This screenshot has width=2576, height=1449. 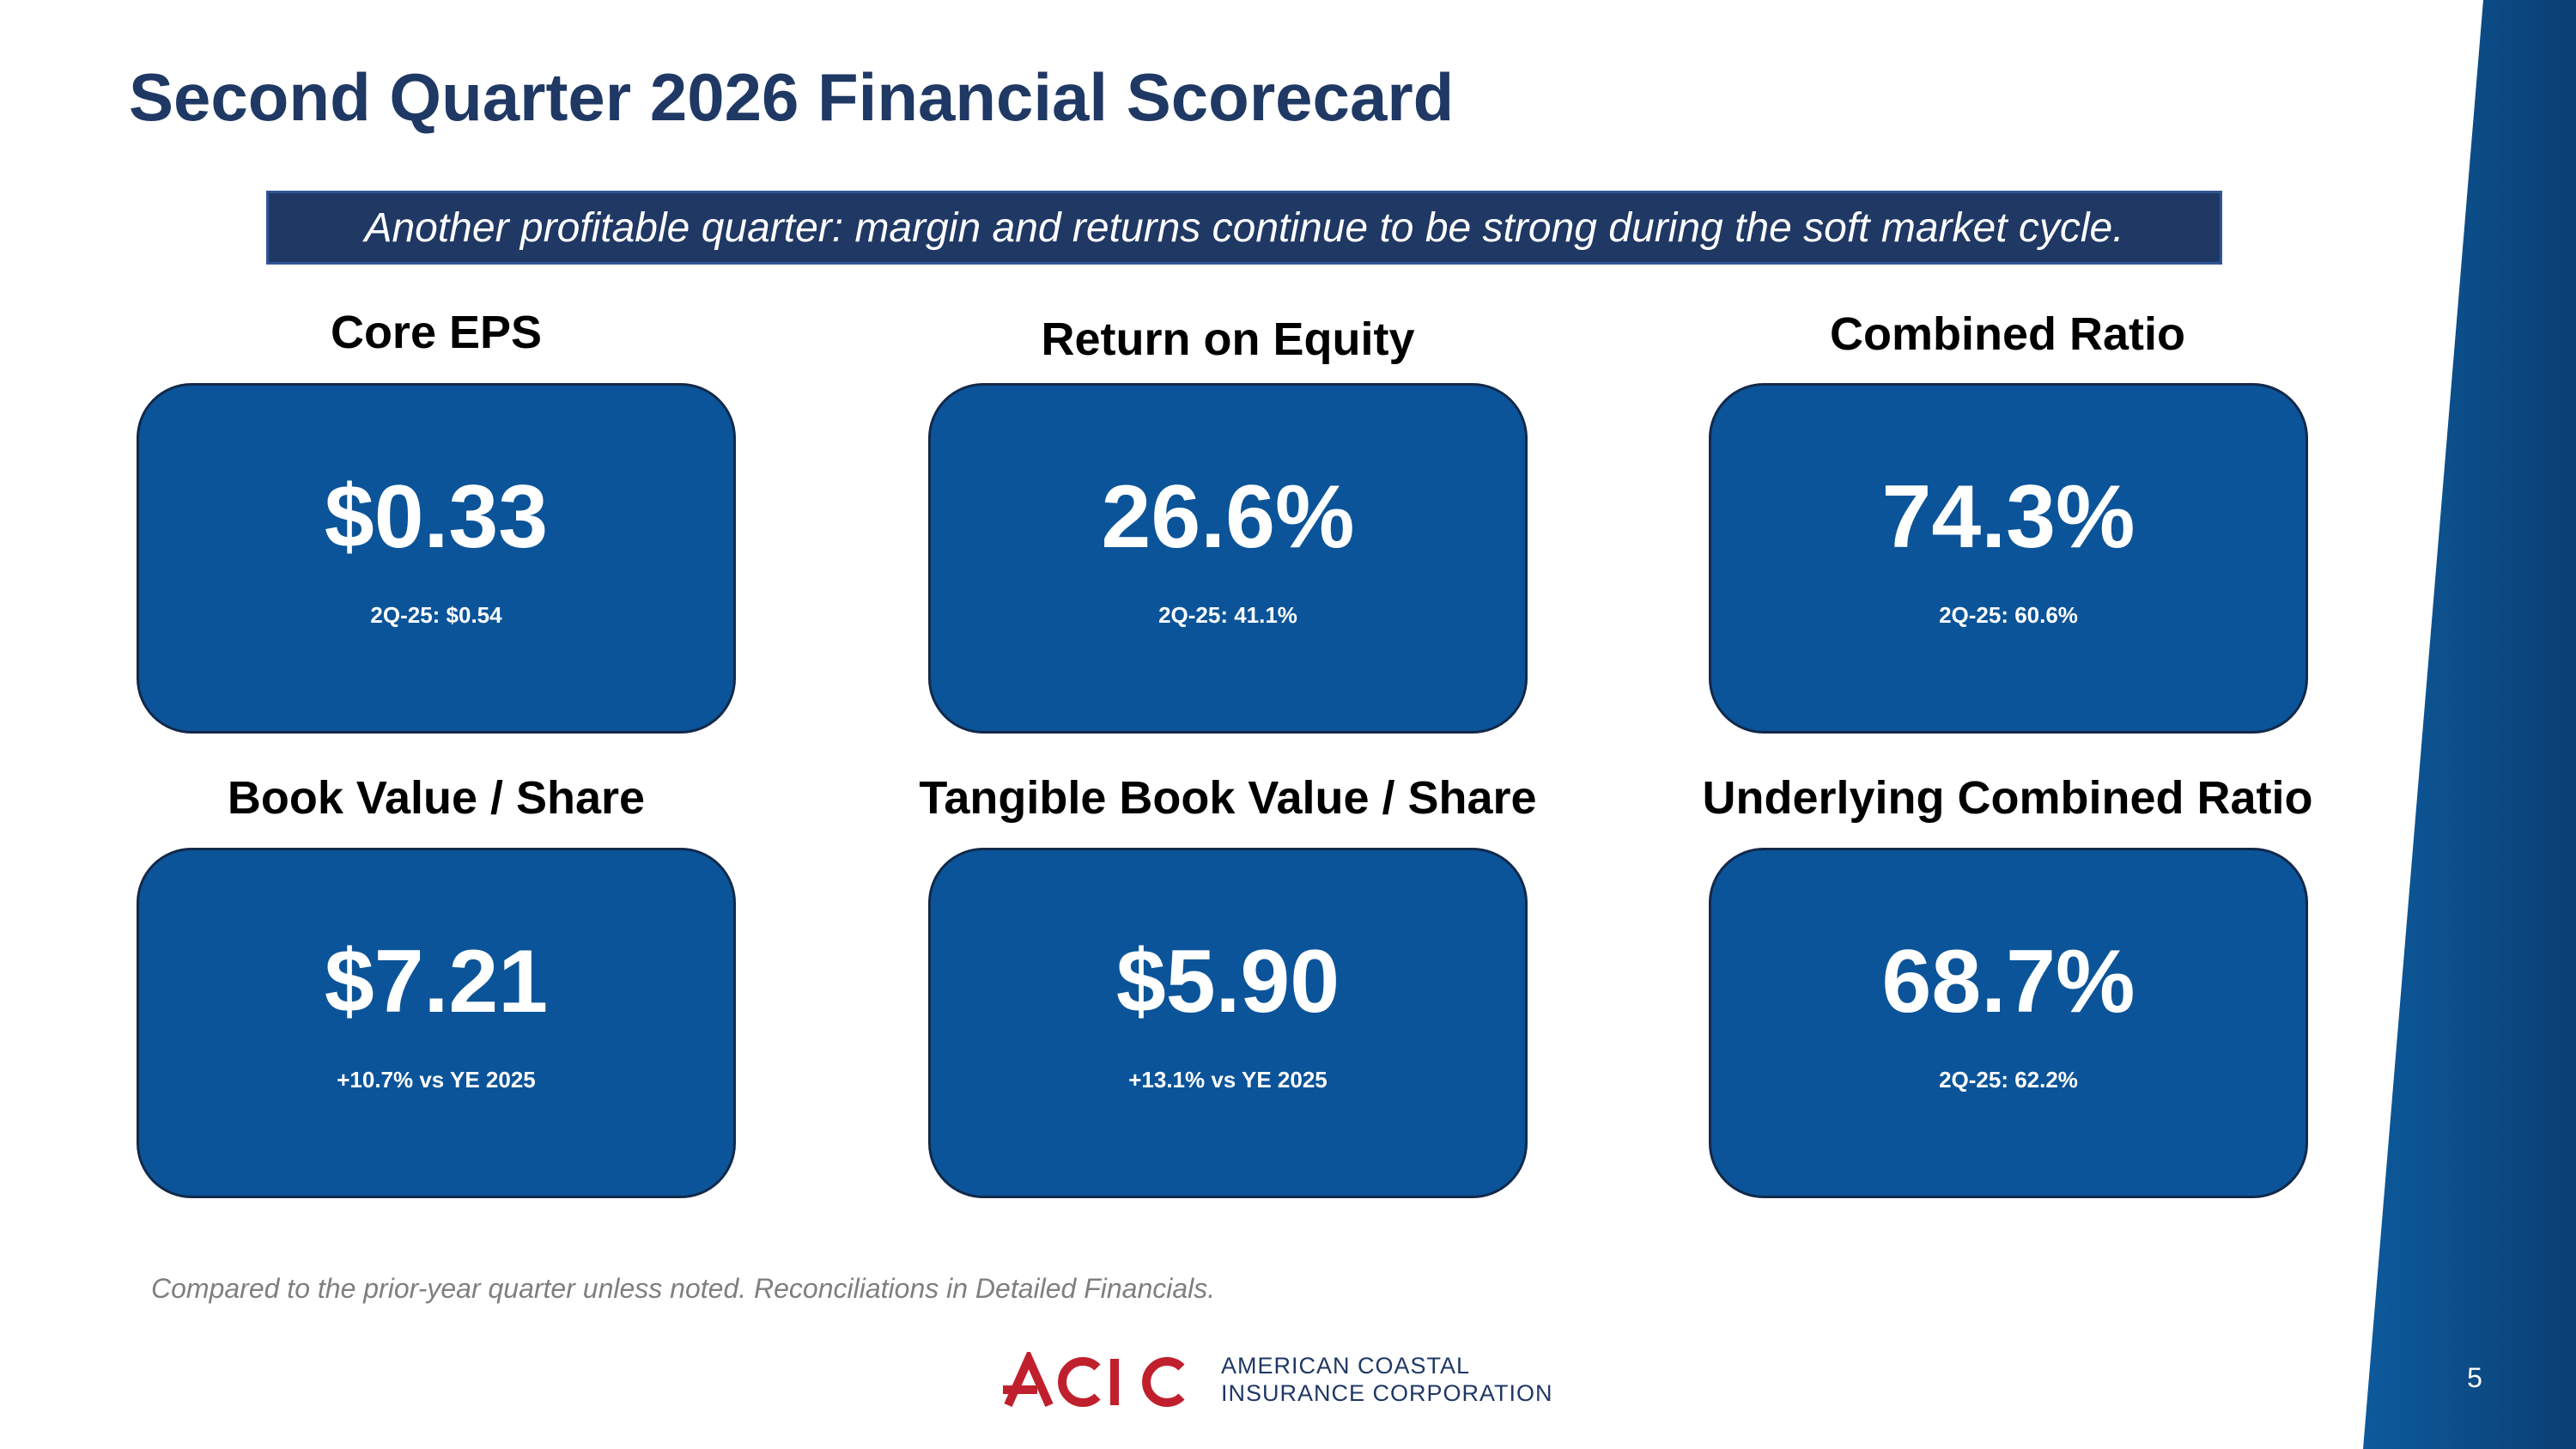 What do you see at coordinates (436, 615) in the screenshot?
I see `metric-comparison: 2Q-25: $0.54` at bounding box center [436, 615].